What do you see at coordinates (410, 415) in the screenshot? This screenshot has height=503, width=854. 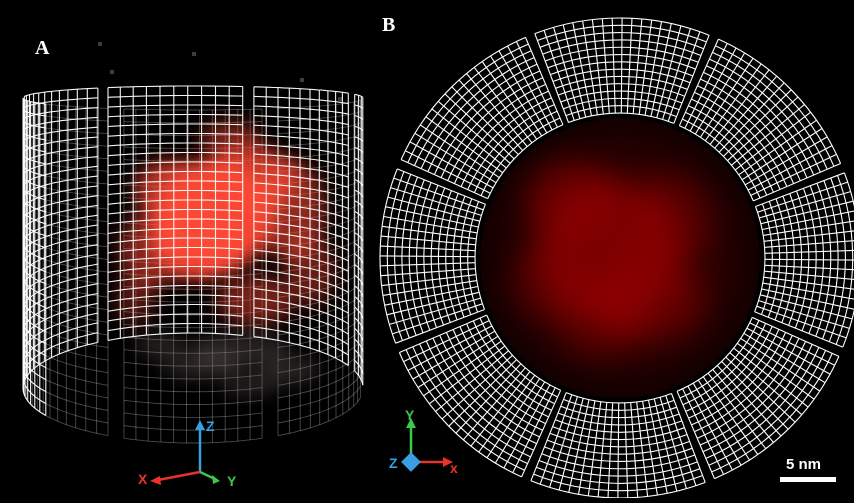 I see `axis-b-y-label: Y` at bounding box center [410, 415].